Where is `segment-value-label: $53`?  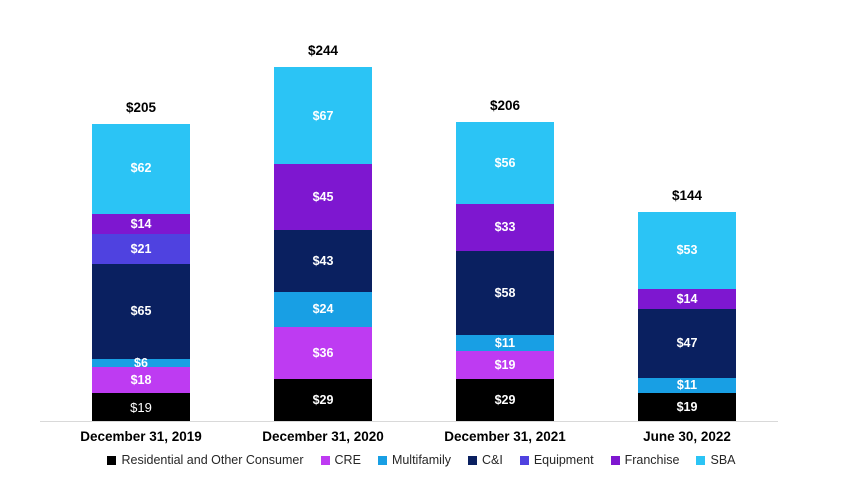 segment-value-label: $53 is located at coordinates (687, 250).